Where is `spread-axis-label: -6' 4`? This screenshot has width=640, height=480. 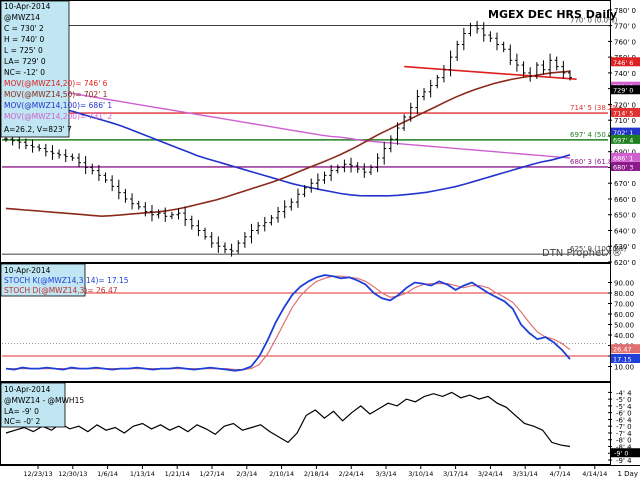 spread-axis-label: -6' 4 is located at coordinates (624, 420).